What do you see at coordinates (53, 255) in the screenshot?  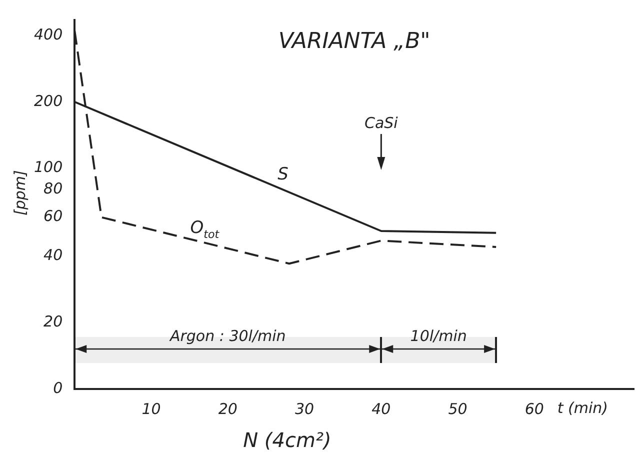 I see `y-tick-label: 40` at bounding box center [53, 255].